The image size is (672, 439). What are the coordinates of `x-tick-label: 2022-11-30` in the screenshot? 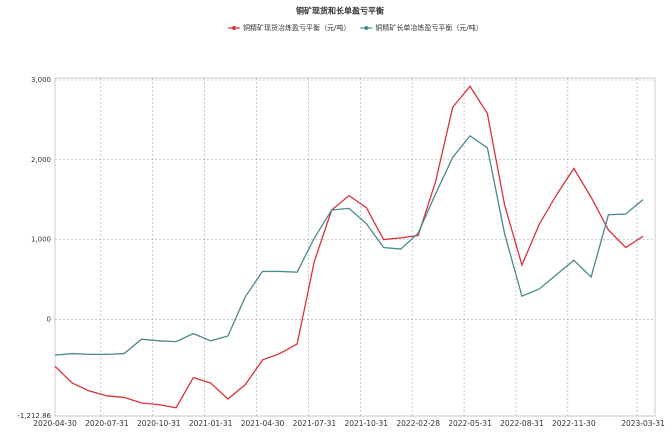 It's located at (574, 423).